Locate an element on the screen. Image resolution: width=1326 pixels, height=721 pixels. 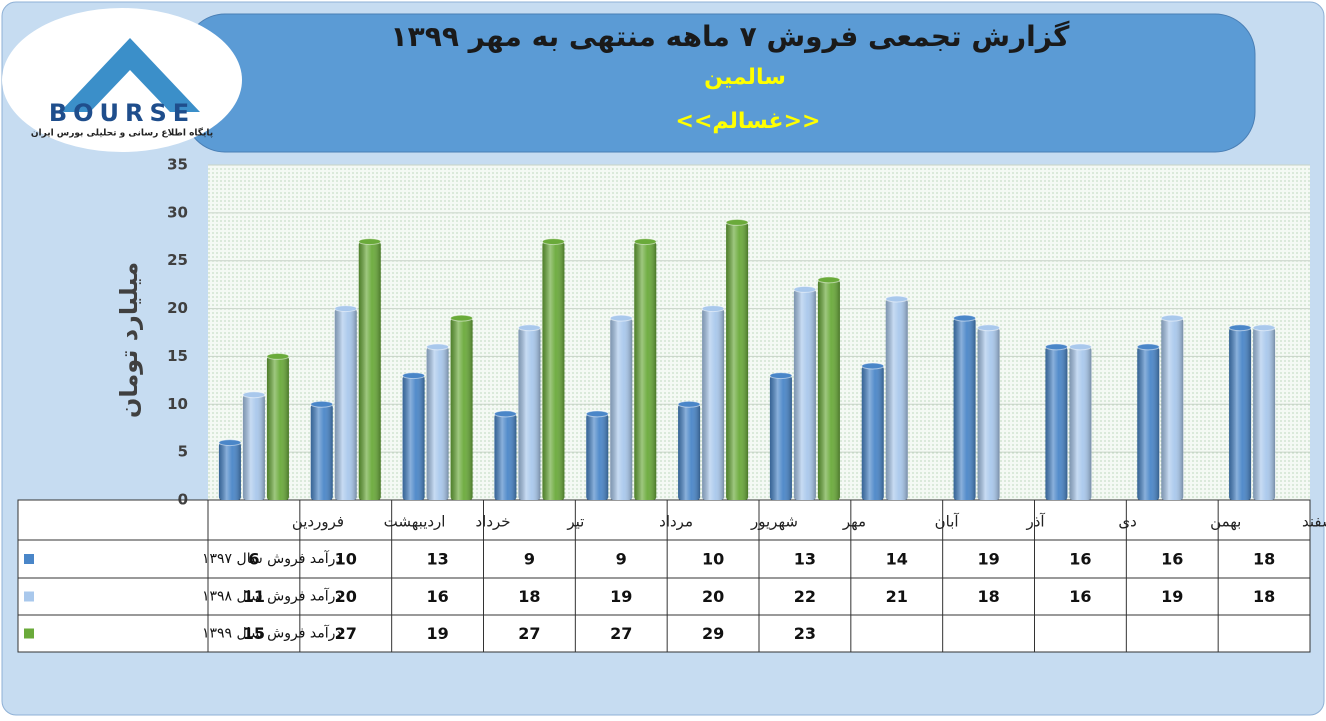
y-tick-label: 35 is located at coordinates (177, 165).